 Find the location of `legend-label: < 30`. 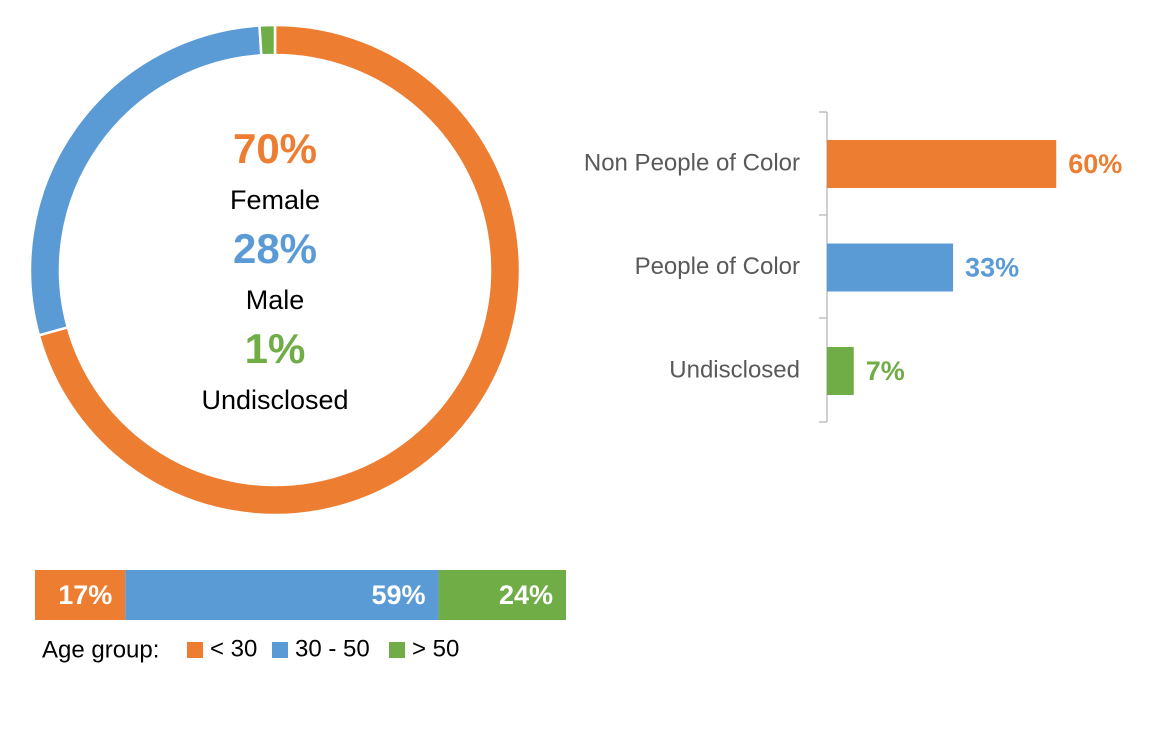

legend-label: < 30 is located at coordinates (233, 648).